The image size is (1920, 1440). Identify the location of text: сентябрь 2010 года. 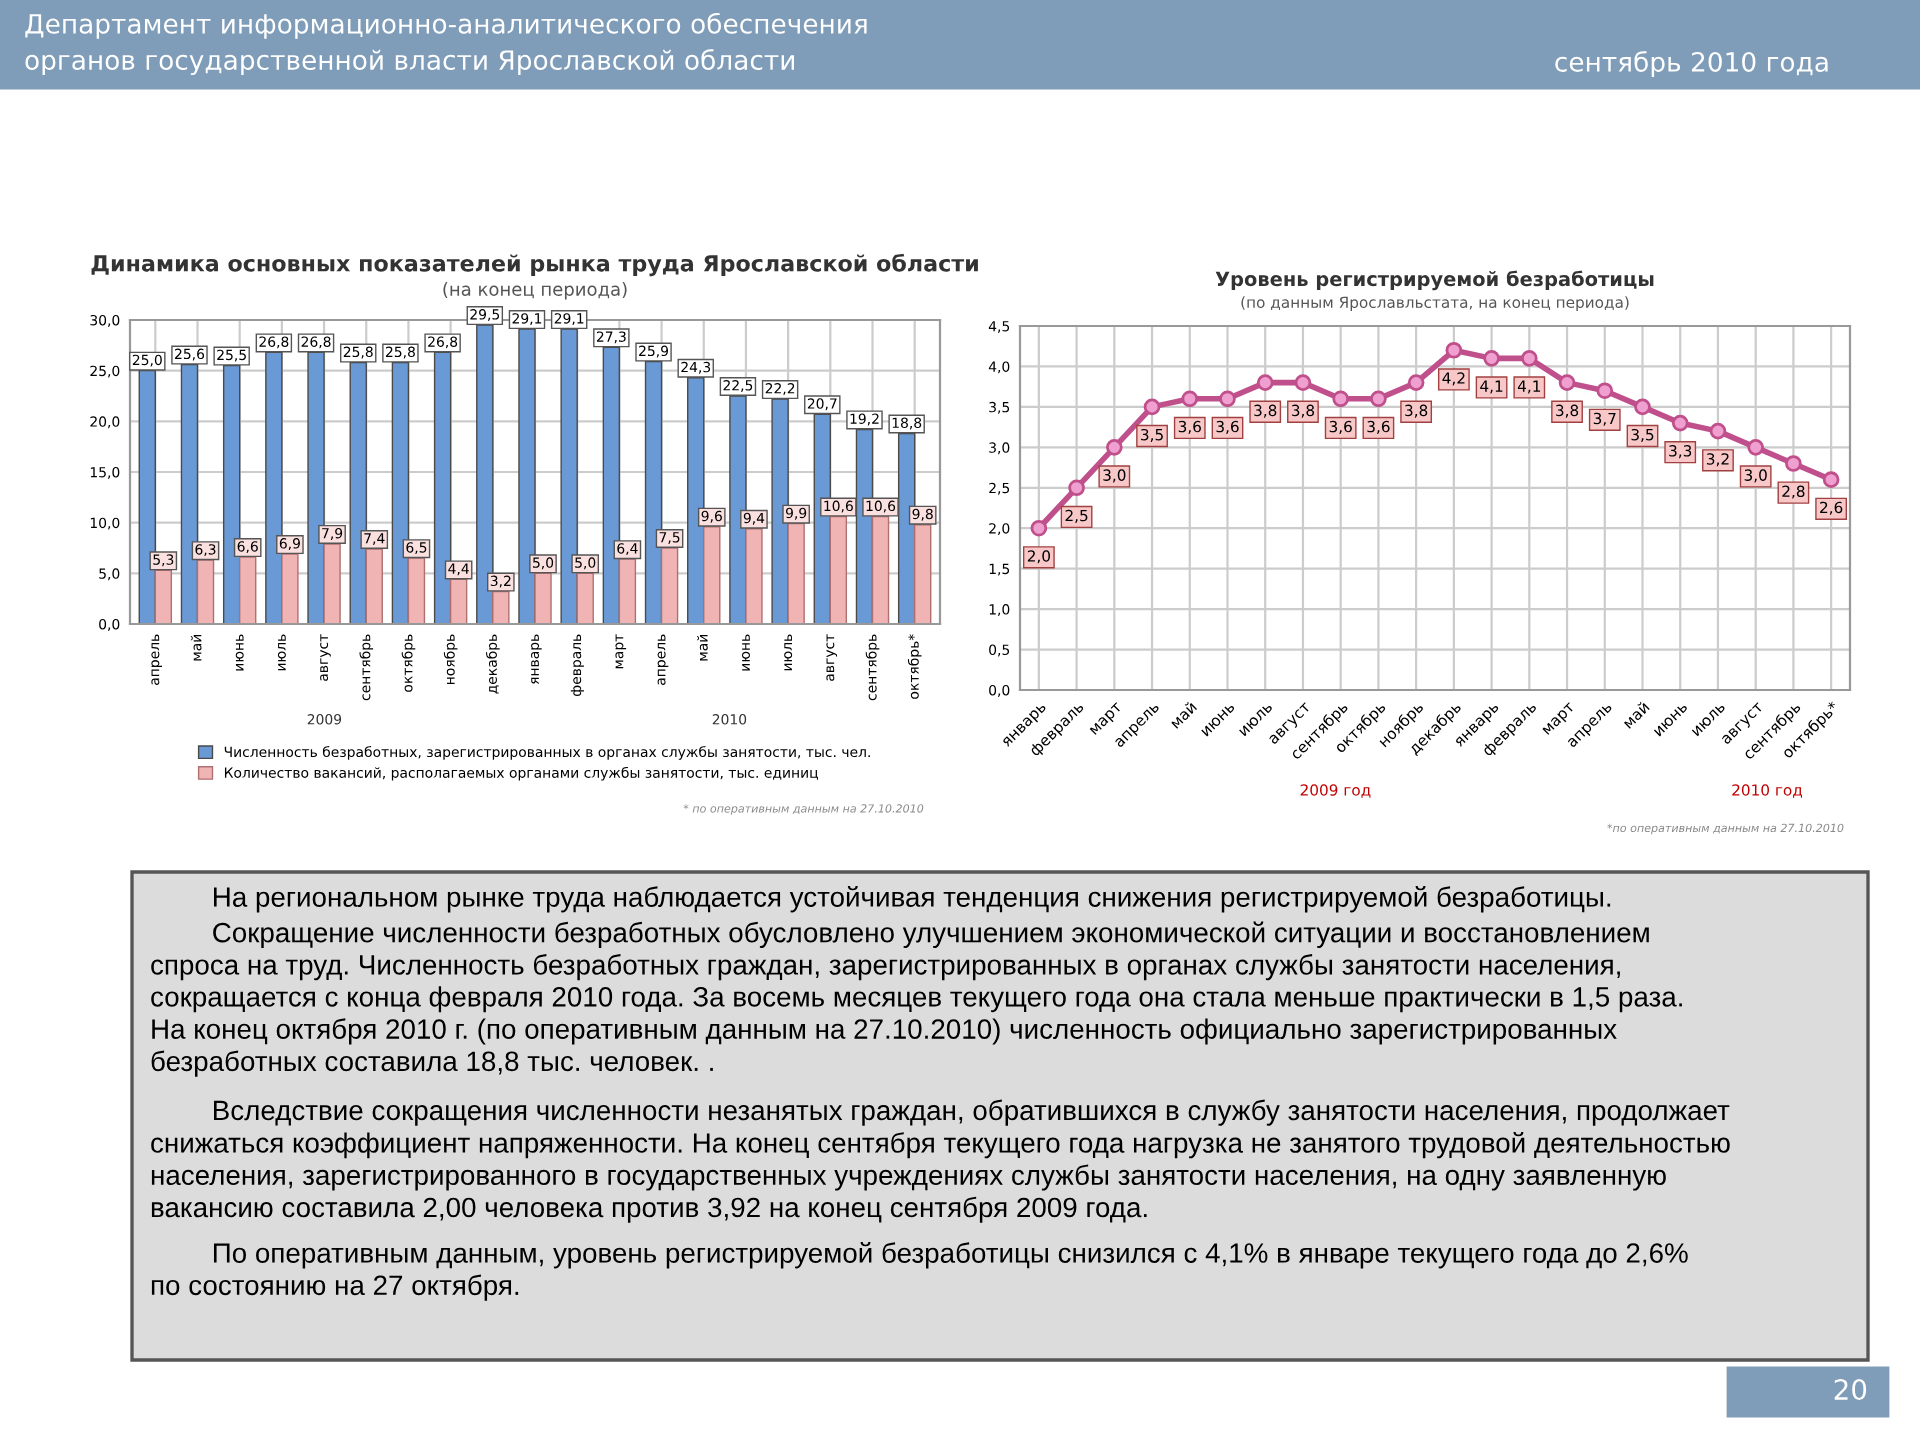
(1691, 64).